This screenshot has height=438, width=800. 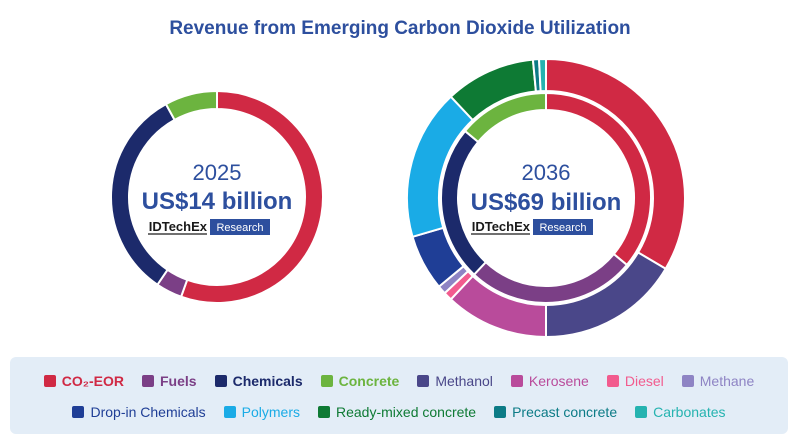 What do you see at coordinates (644, 381) in the screenshot?
I see `legend-label-diesel: Diesel` at bounding box center [644, 381].